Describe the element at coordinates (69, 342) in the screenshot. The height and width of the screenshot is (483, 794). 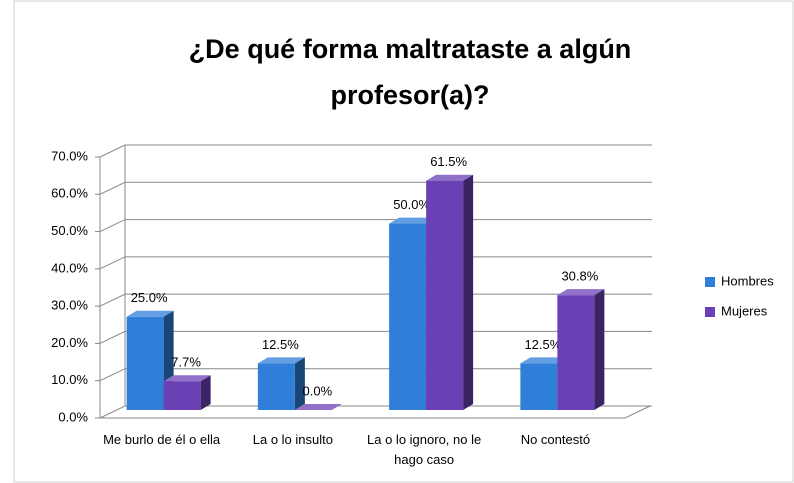
I see `y-tick-label: 20.0%` at that location.